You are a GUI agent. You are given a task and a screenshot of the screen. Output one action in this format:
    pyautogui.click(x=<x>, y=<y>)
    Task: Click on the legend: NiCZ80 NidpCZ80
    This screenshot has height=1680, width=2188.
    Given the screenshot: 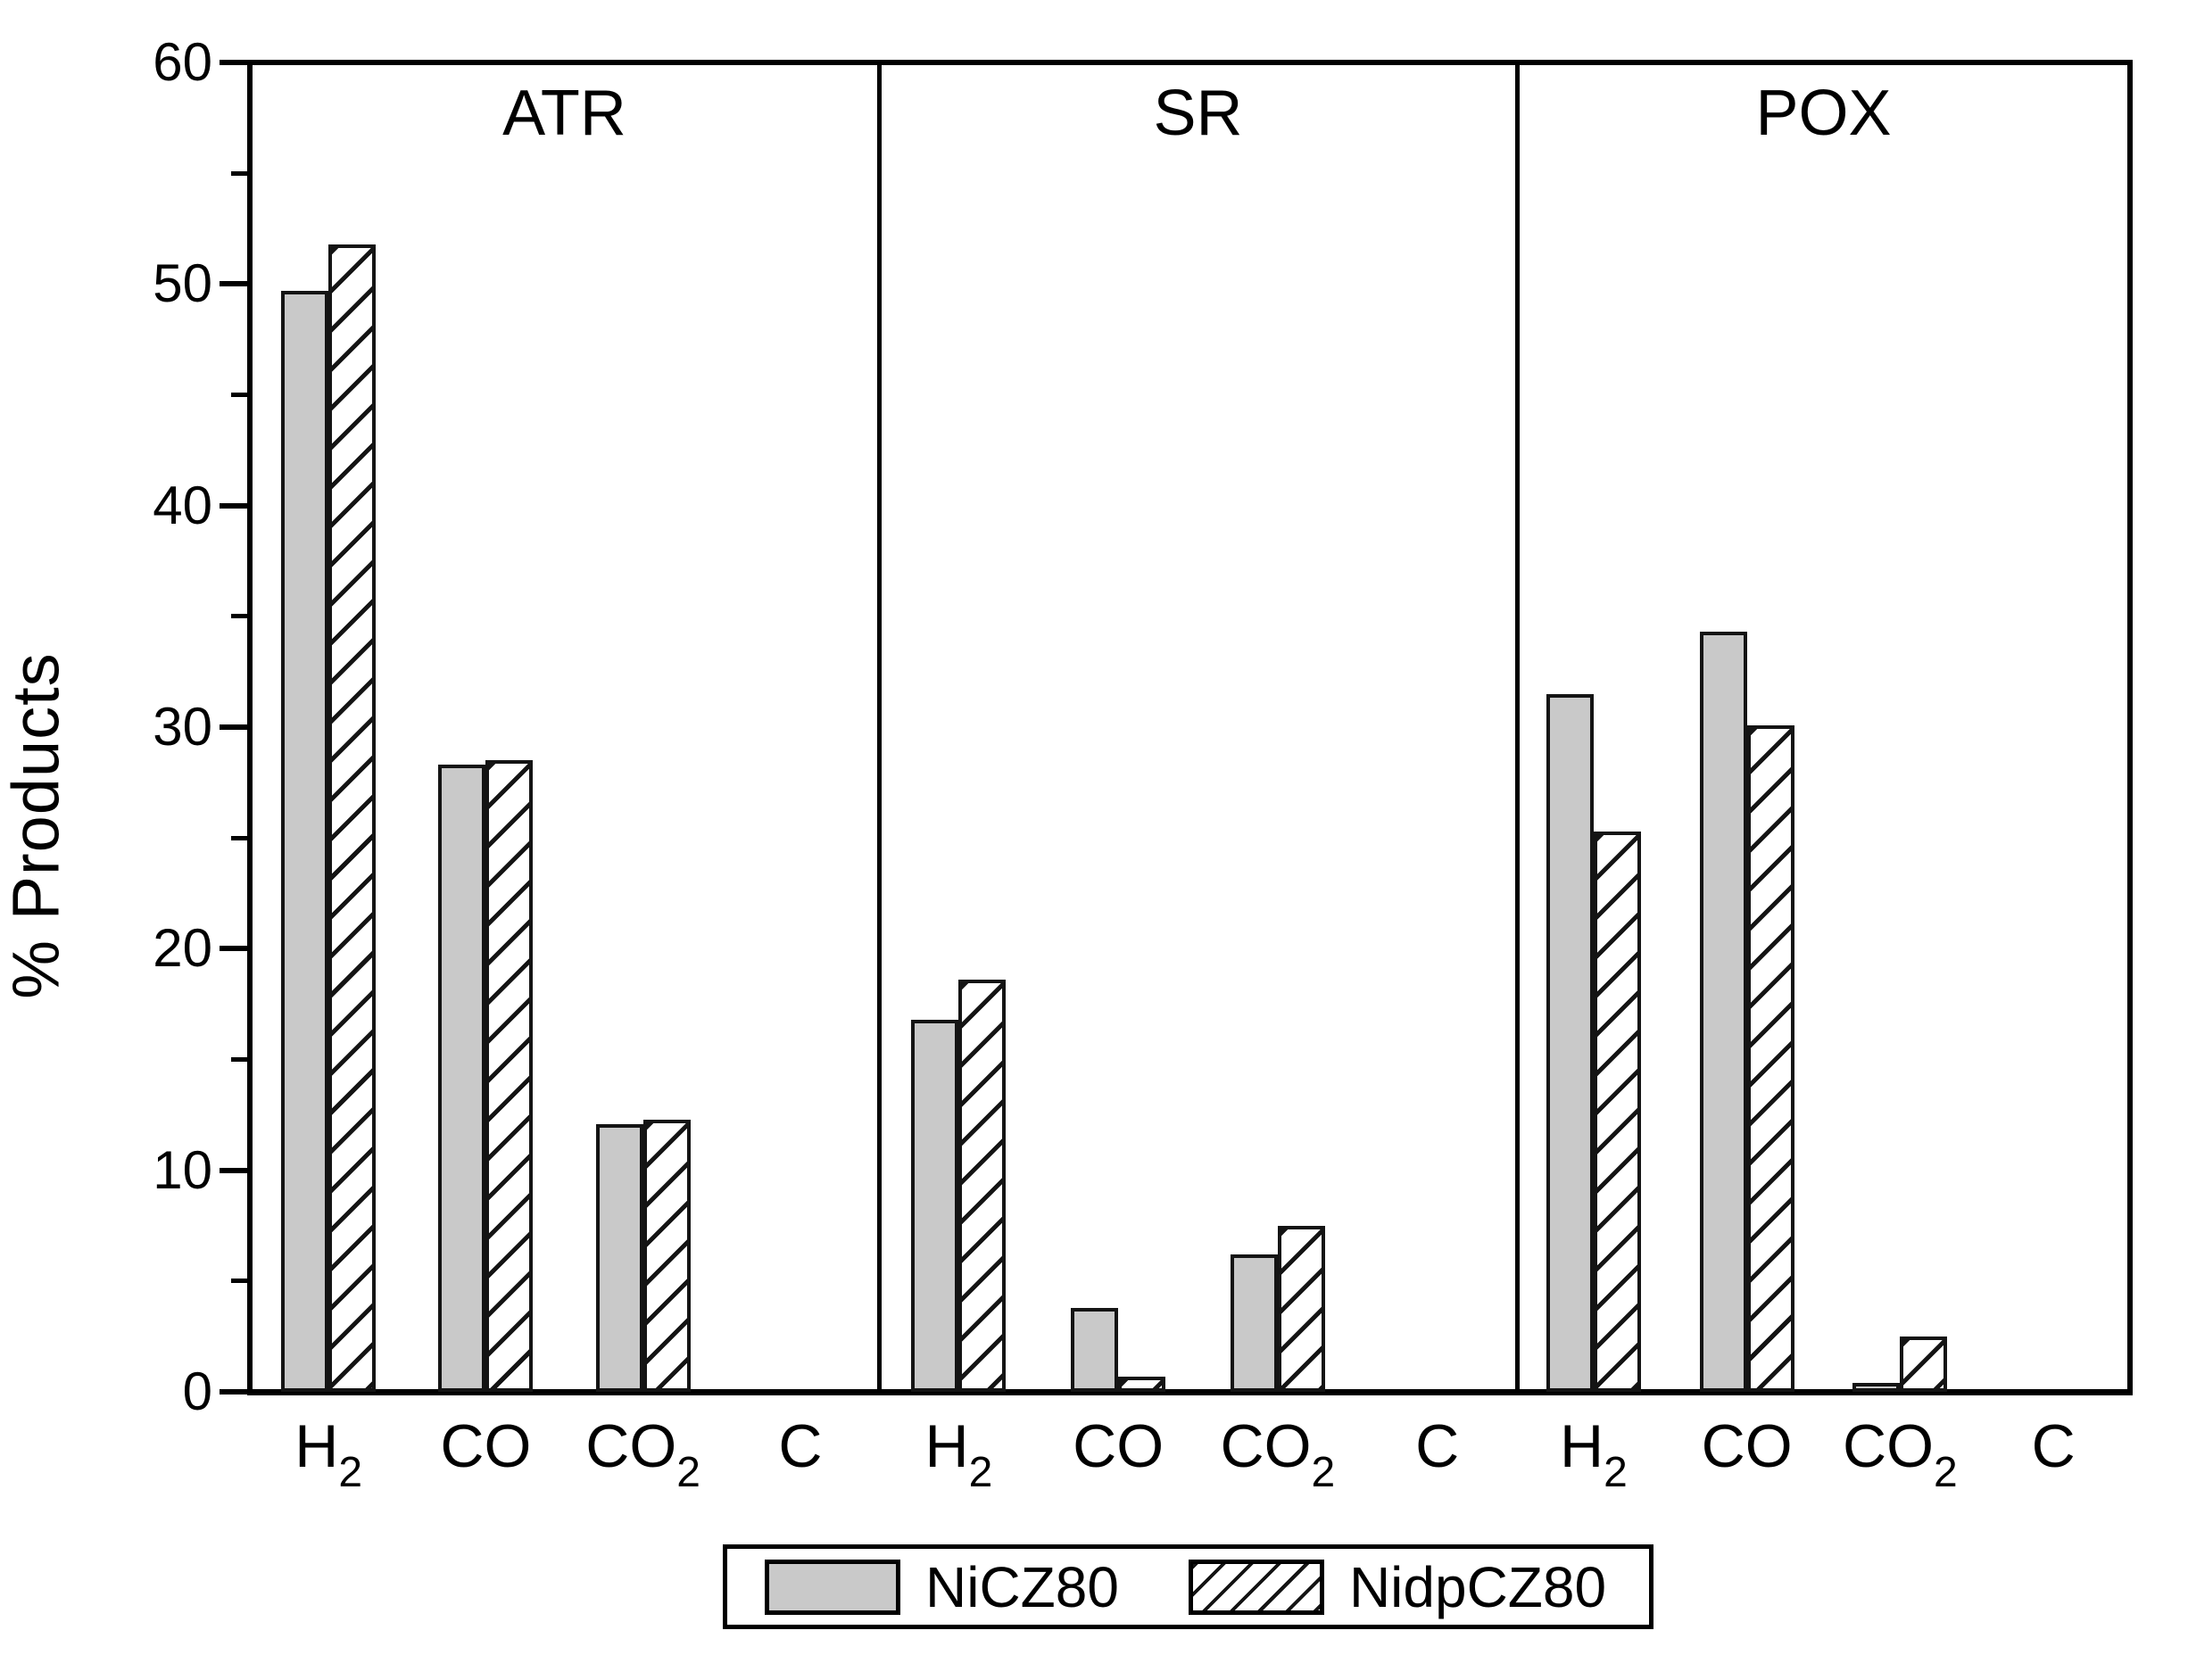 What is the action you would take?
    pyautogui.click(x=1188, y=1586)
    